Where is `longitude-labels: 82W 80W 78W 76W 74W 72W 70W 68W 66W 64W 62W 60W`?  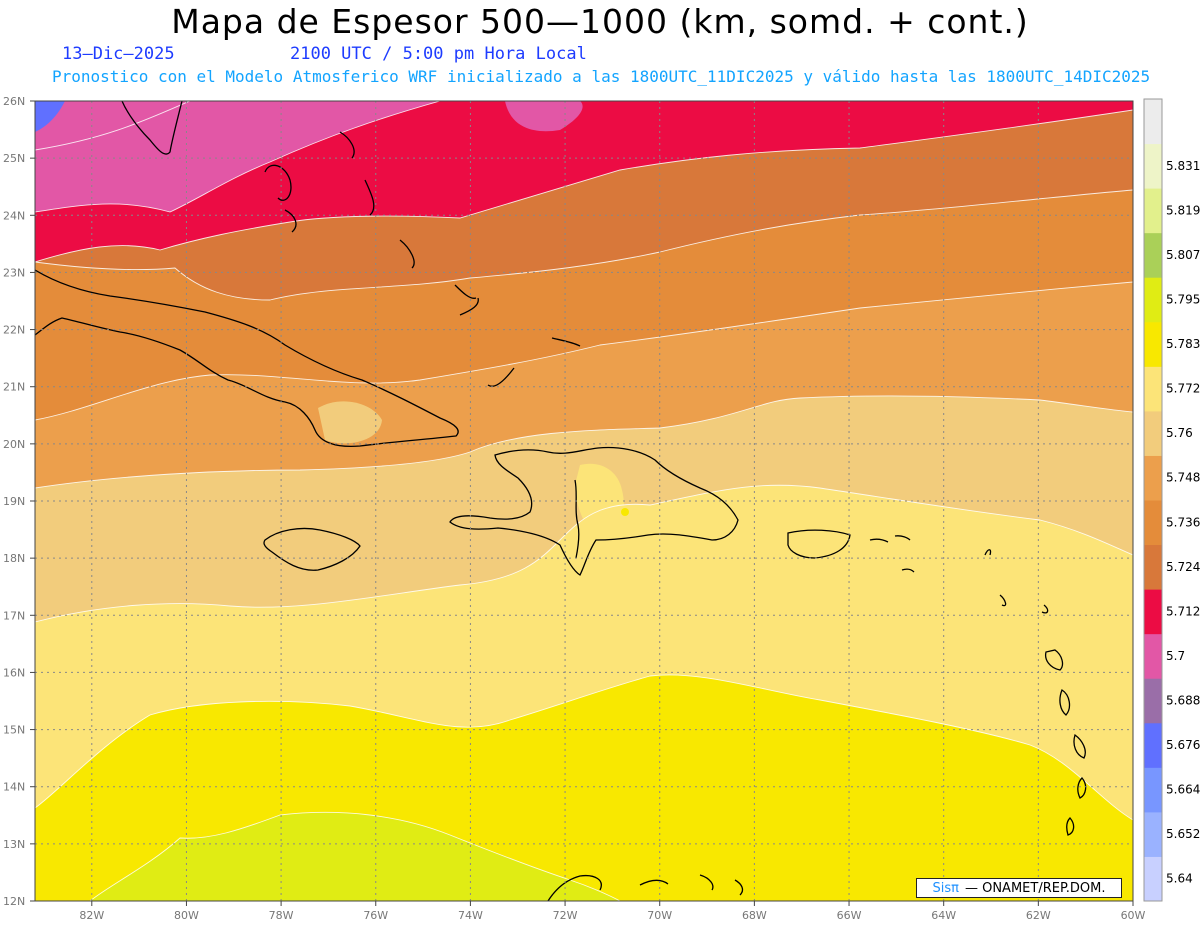 longitude-labels: 82W 80W 78W 76W 74W 72W 70W 68W 66W 64W 62W 60W is located at coordinates (612, 911).